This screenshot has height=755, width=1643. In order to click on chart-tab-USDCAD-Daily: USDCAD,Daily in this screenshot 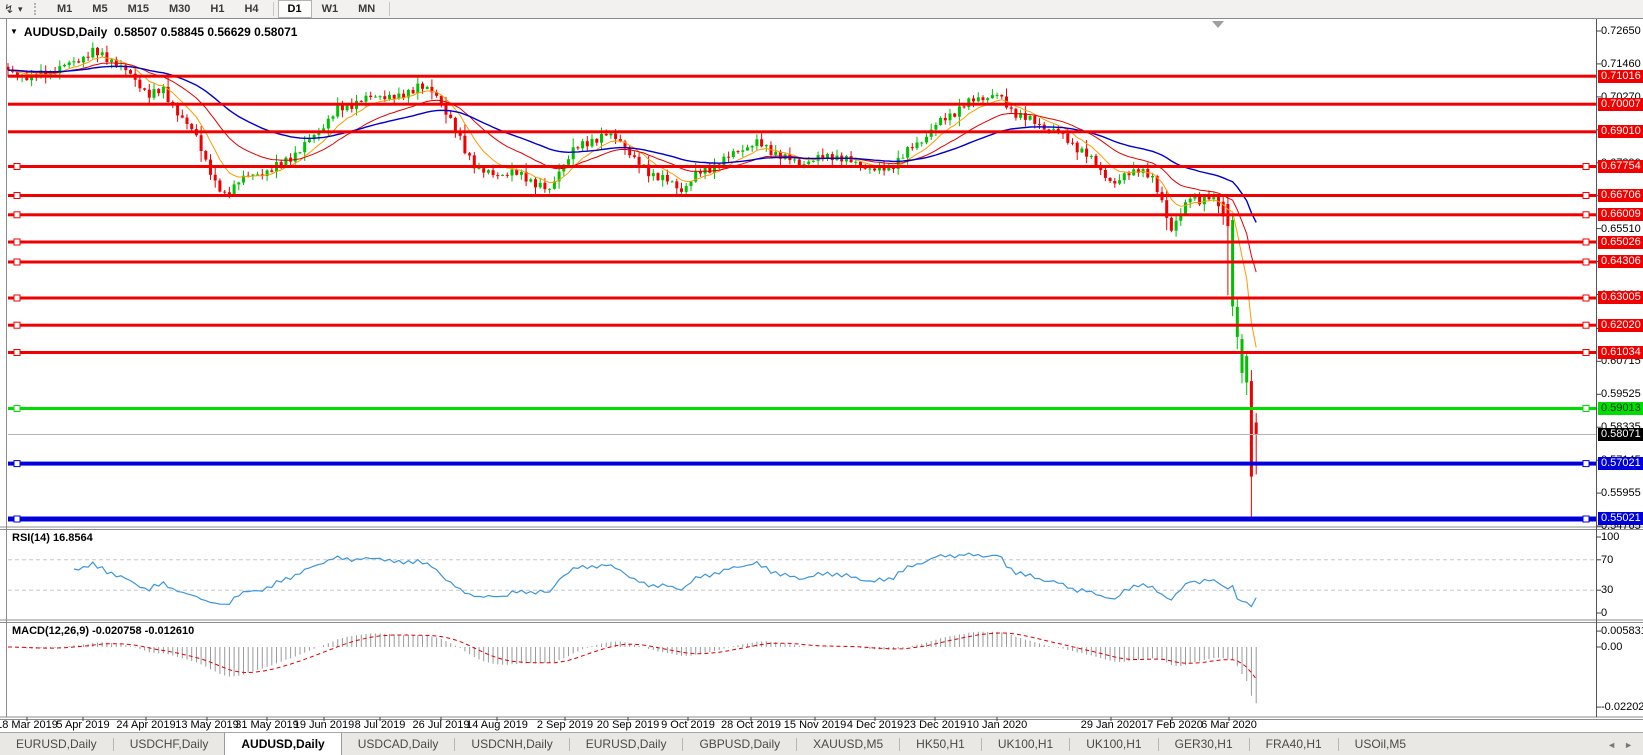, I will do `click(398, 744)`.